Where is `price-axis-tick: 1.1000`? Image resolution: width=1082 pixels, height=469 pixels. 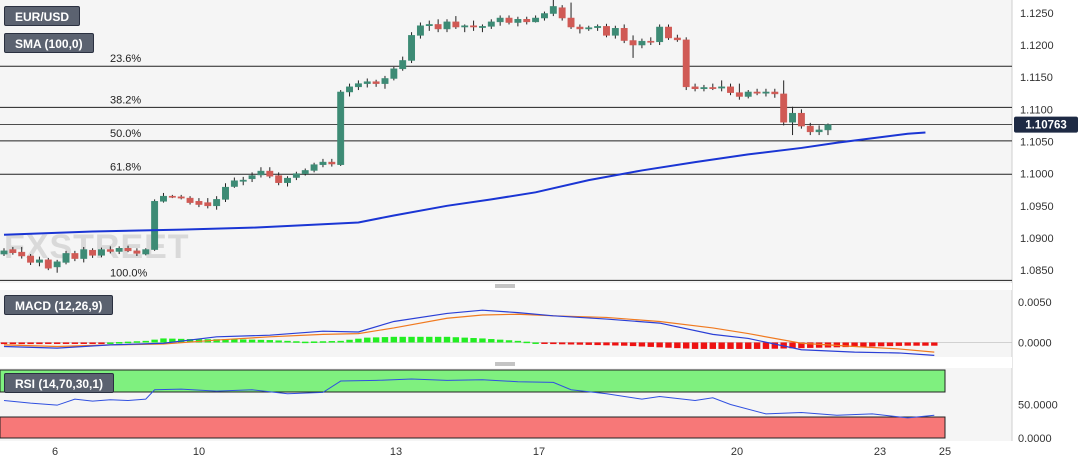 price-axis-tick: 1.1000 is located at coordinates (1037, 175).